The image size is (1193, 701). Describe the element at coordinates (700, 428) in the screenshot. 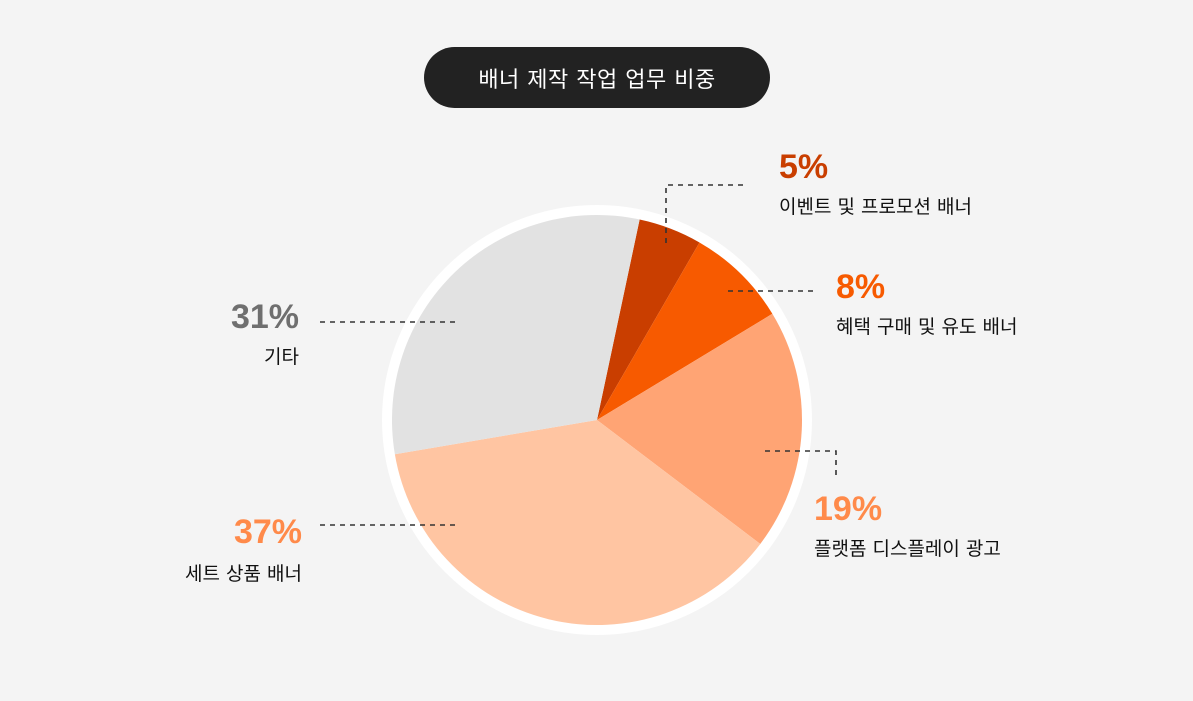

I see `pie-slice-platform` at that location.